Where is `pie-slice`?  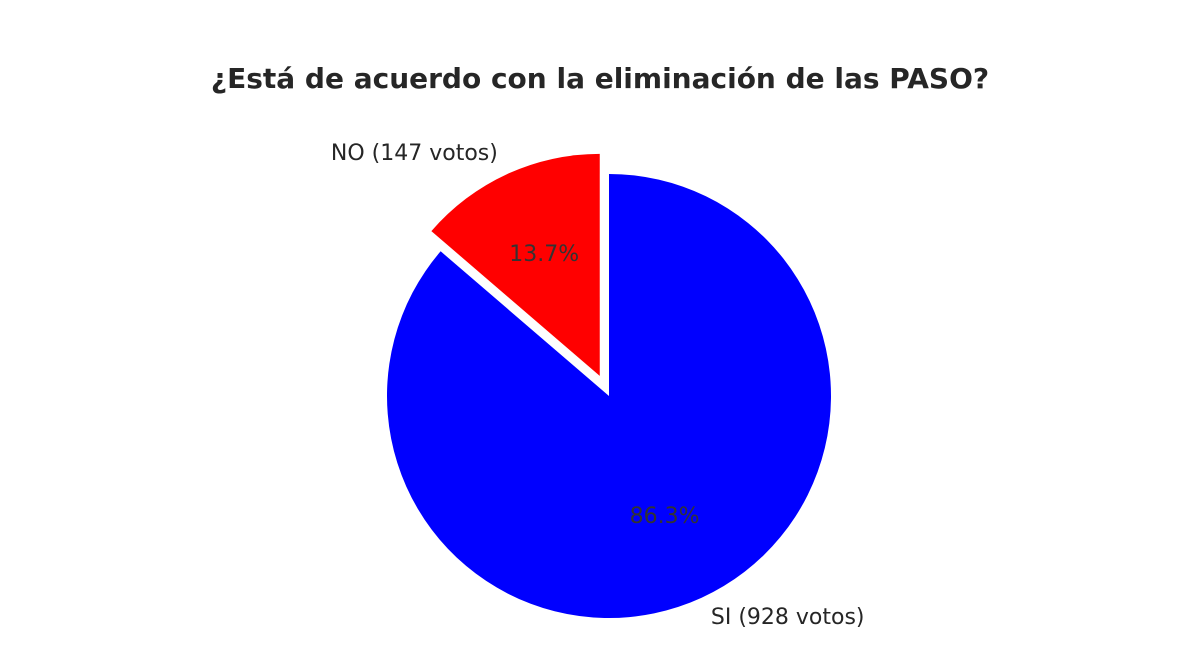
pie-slice is located at coordinates (515, 264).